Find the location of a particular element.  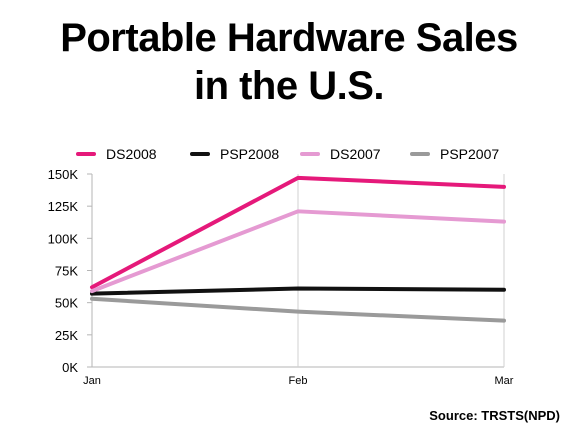

x-tick-label: Jan is located at coordinates (92, 381).